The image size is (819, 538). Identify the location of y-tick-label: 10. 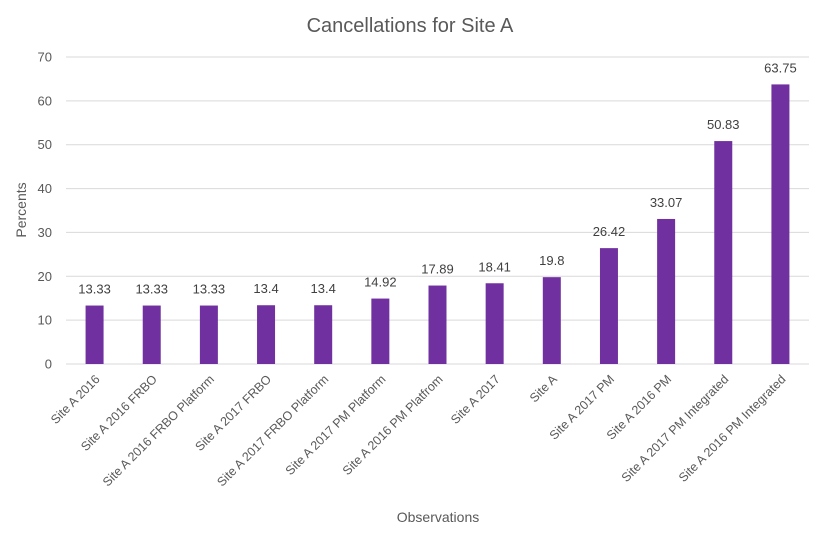
(45, 320).